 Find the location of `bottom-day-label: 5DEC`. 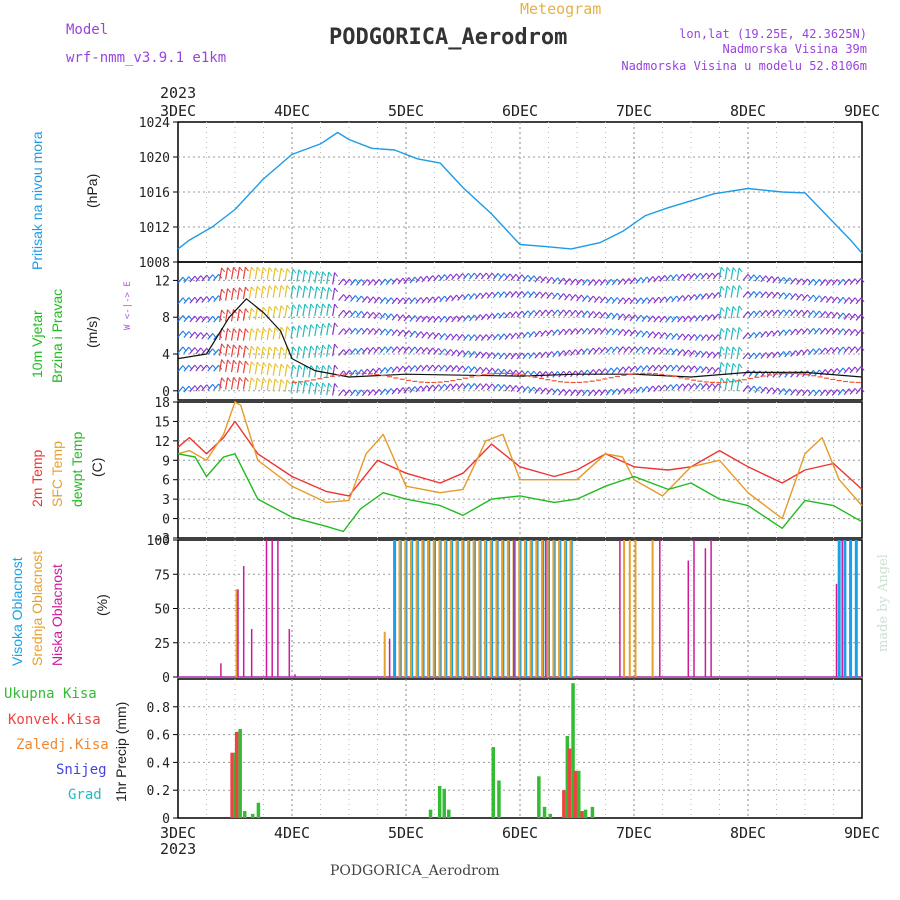

bottom-day-label: 5DEC is located at coordinates (406, 833).